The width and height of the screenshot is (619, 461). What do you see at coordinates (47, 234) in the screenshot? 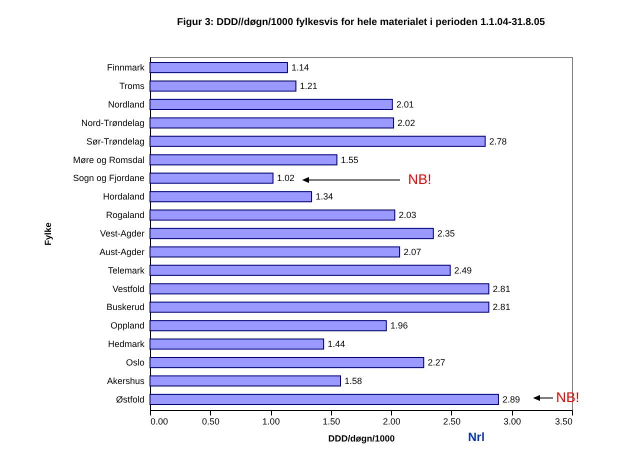
I see `y-axis-title: Fylke` at bounding box center [47, 234].